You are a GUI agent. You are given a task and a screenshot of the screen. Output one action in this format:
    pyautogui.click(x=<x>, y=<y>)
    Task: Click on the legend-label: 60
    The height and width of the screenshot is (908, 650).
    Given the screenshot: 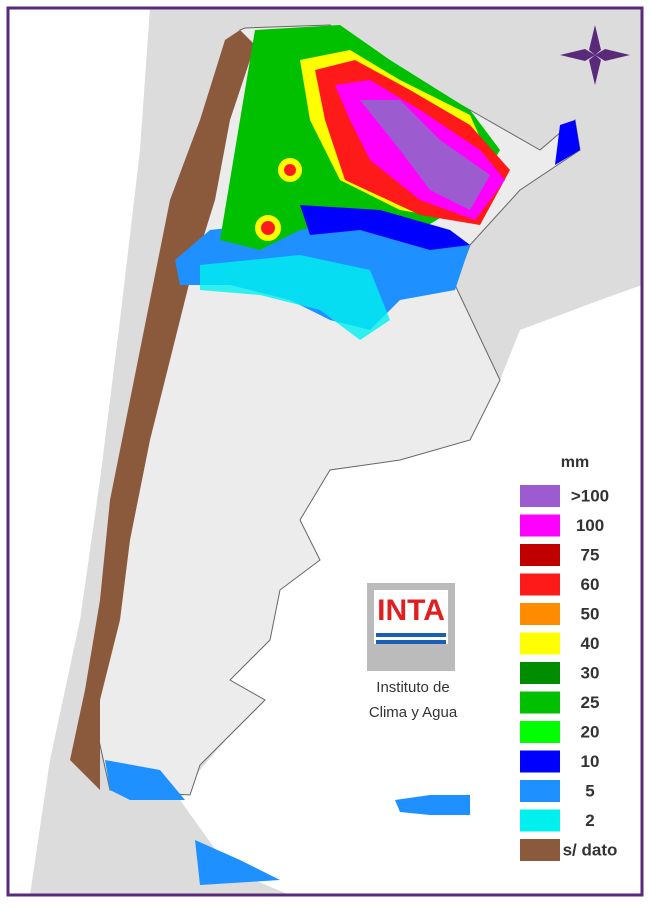 What is the action you would take?
    pyautogui.click(x=590, y=584)
    